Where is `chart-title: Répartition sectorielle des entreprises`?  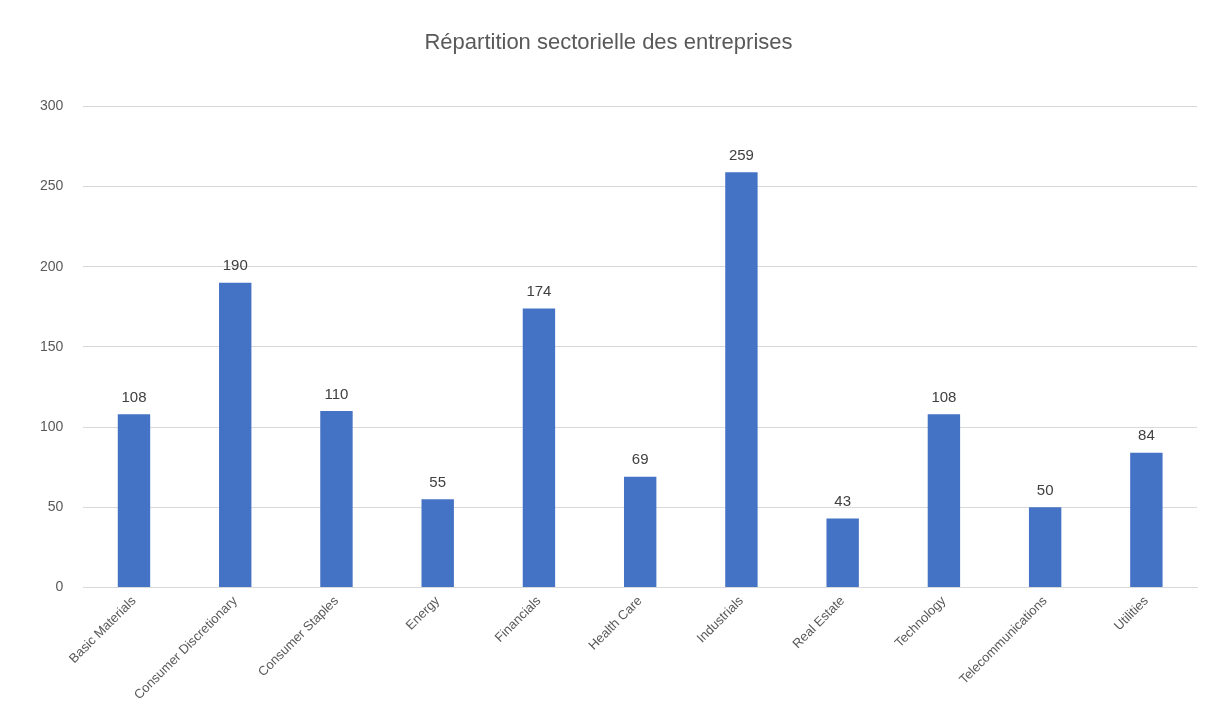 chart-title: Répartition sectorielle des entreprises is located at coordinates (608, 42).